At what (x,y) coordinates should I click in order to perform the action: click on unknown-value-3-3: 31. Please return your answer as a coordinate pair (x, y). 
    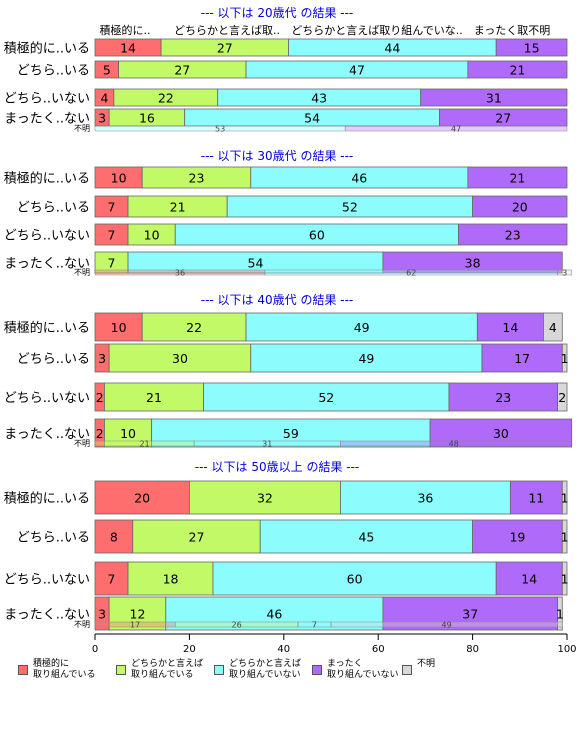
    Looking at the image, I should click on (267, 444).